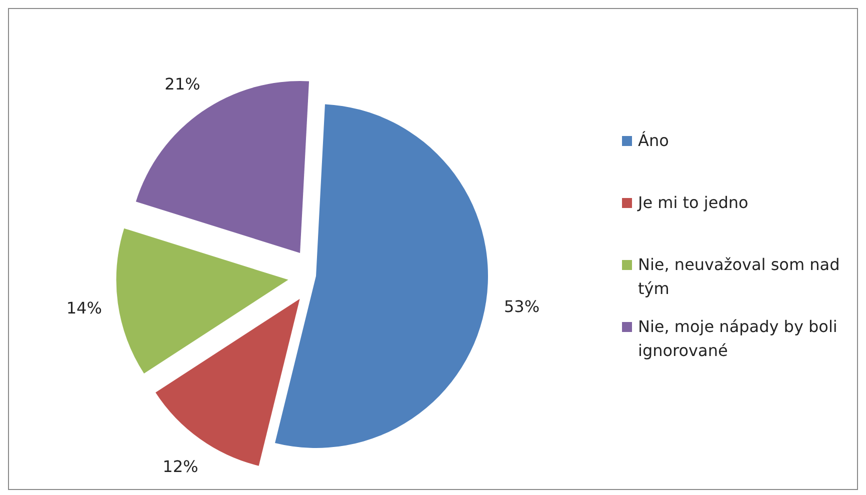  What do you see at coordinates (693, 203) in the screenshot?
I see `legend-label: Je mi to jedno` at bounding box center [693, 203].